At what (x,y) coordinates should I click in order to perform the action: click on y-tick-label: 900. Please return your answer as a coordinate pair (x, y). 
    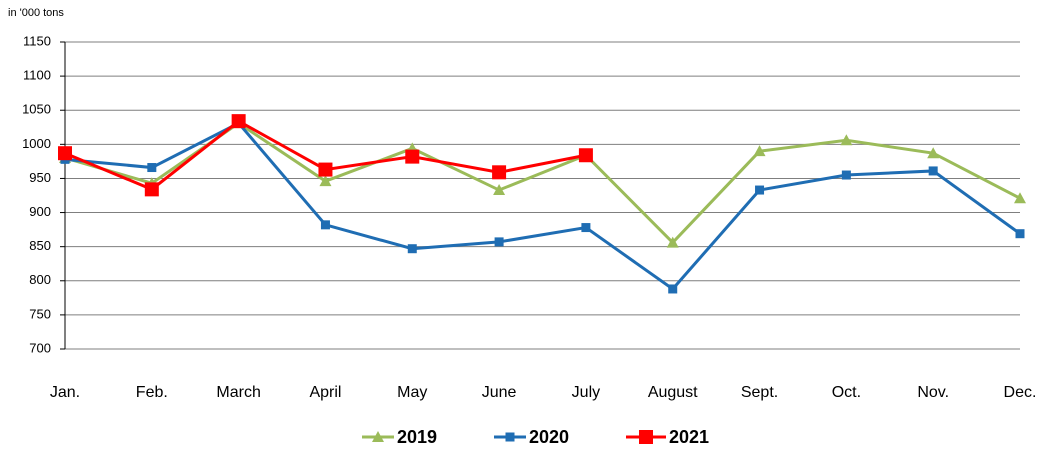
    Looking at the image, I should click on (40, 211).